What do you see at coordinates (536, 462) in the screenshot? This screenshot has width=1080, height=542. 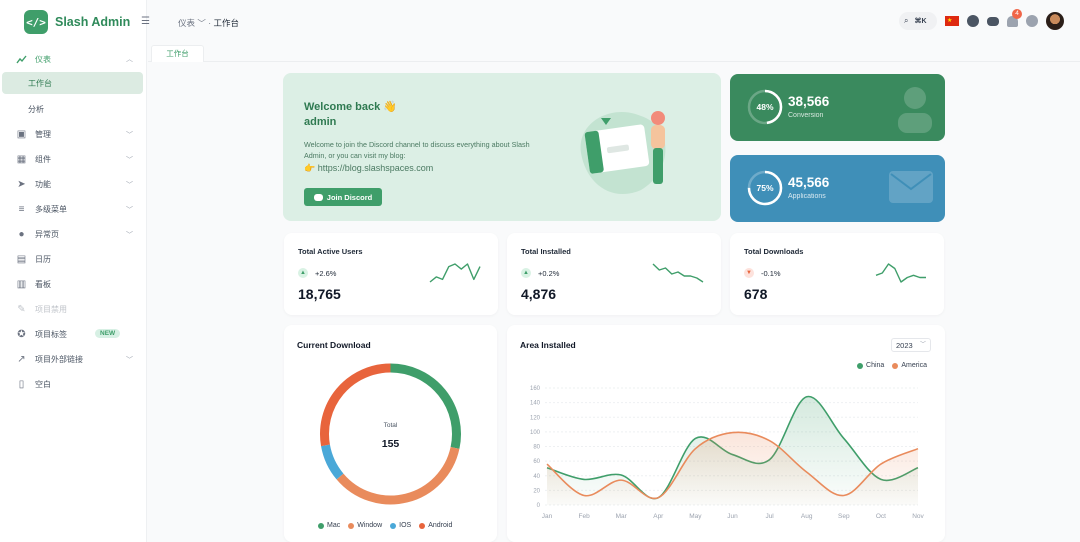 I see `y-tick-label: 60` at bounding box center [536, 462].